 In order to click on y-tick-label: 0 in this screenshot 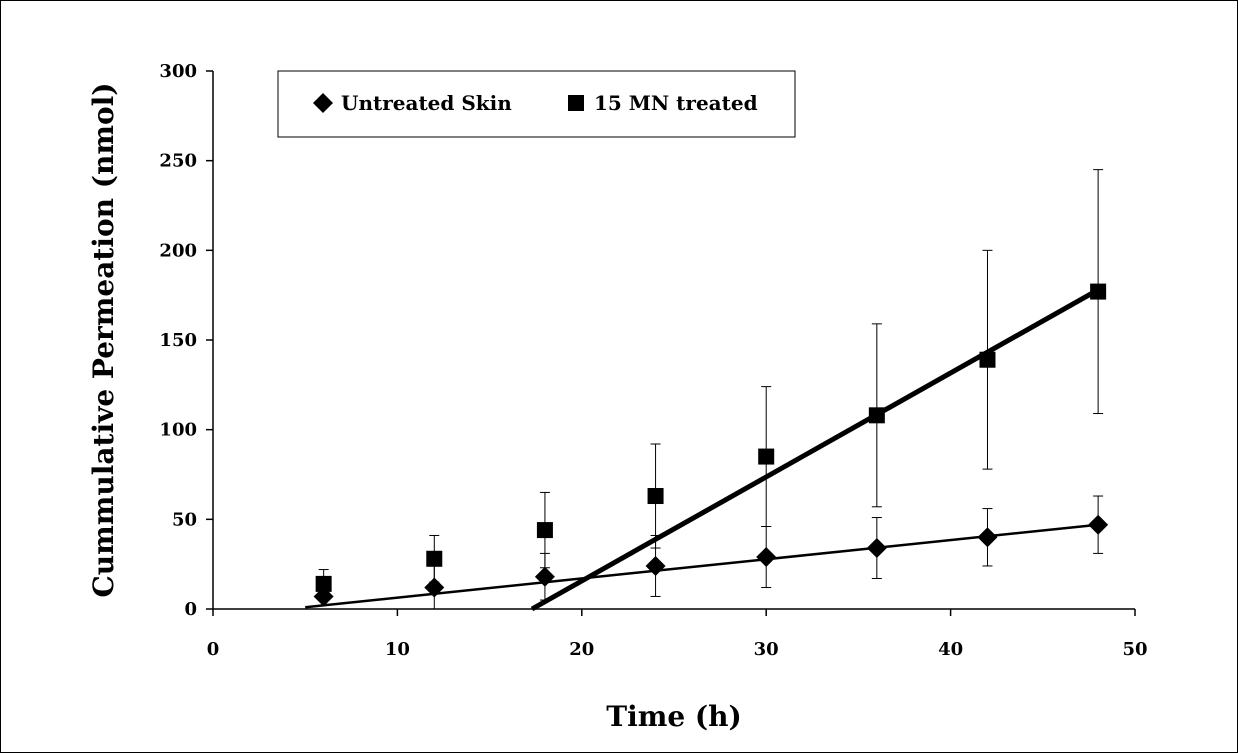, I will do `click(190, 609)`.